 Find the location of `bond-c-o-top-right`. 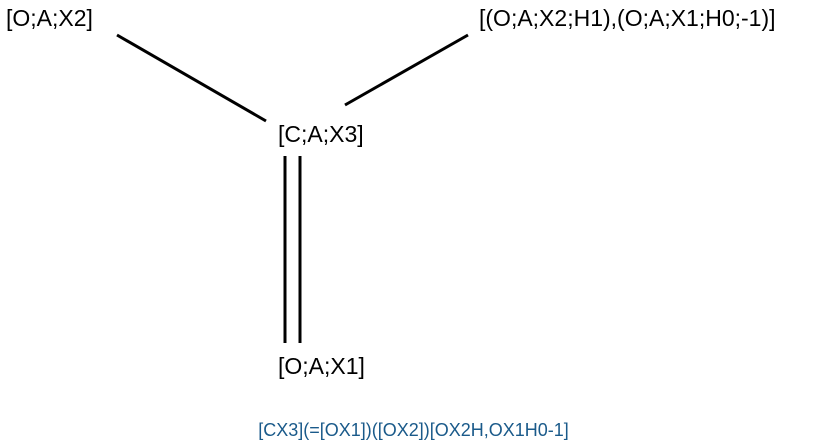

bond-c-o-top-right is located at coordinates (406, 70).